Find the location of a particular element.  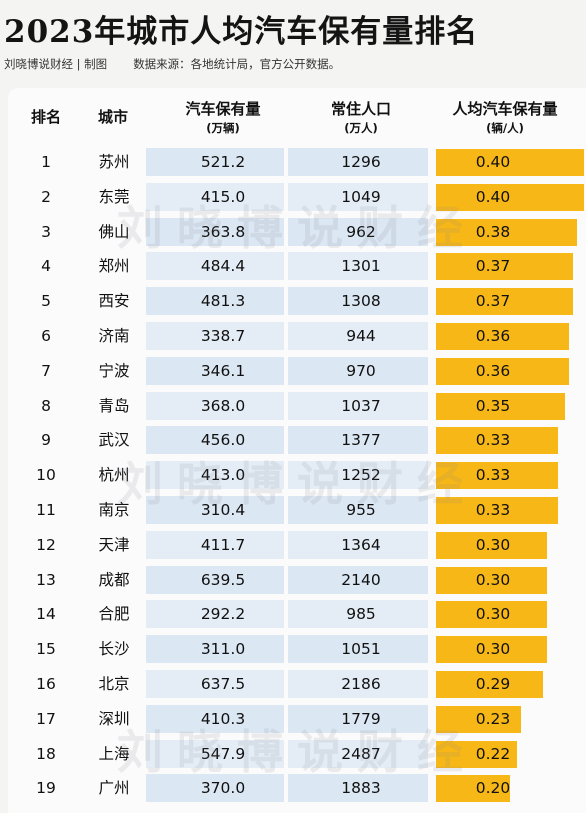

per-capita-label: 0.35 is located at coordinates (493, 405).